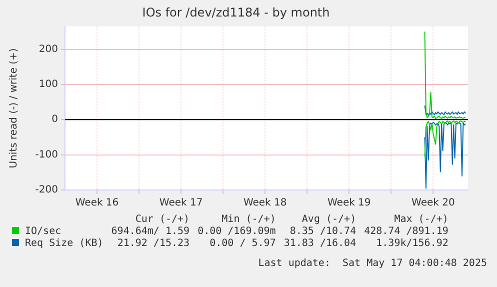 This screenshot has width=497, height=287. I want to click on x-tick-label: Week 18, so click(265, 203).